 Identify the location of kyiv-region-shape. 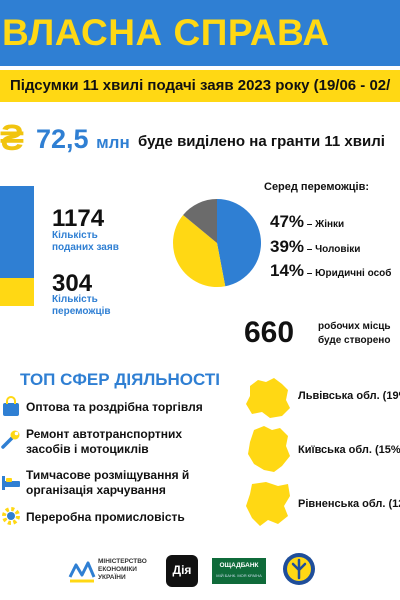
(269, 449).